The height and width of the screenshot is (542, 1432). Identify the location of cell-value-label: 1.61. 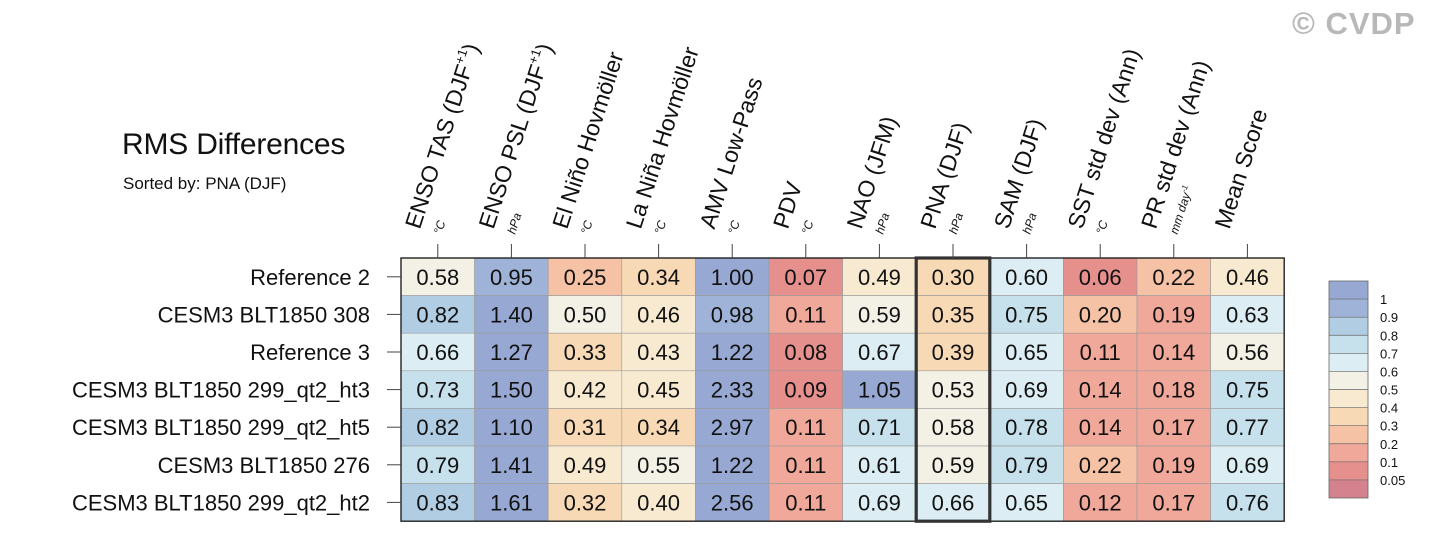
(511, 502).